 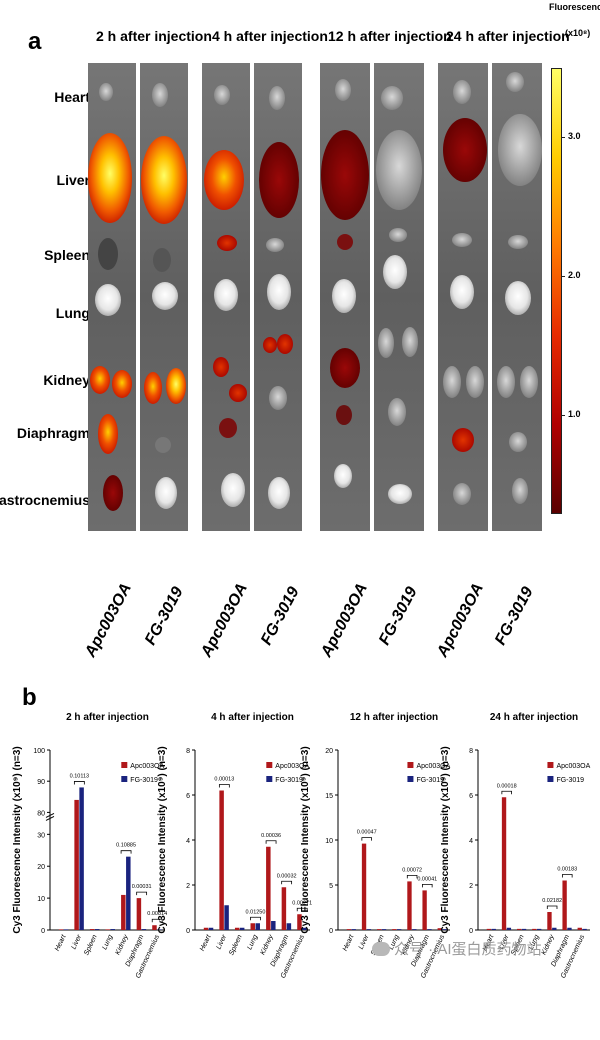 What do you see at coordinates (471, 841) in the screenshot?
I see `chart-y-tick-label: 4` at bounding box center [471, 841].